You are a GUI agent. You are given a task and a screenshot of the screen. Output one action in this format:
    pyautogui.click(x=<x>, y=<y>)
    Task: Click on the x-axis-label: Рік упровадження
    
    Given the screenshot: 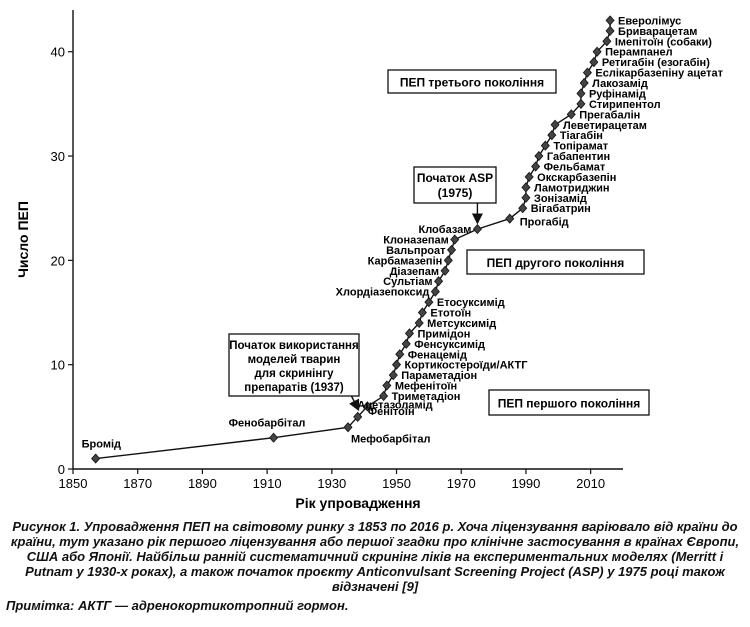 What is the action you would take?
    pyautogui.click(x=357, y=503)
    